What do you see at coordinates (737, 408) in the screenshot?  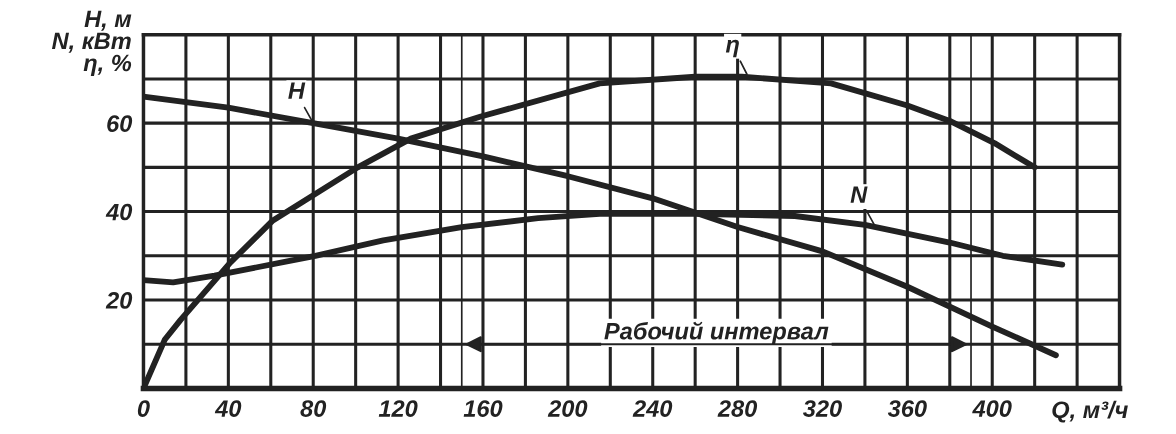 I see `x-tick-label: 280` at bounding box center [737, 408].